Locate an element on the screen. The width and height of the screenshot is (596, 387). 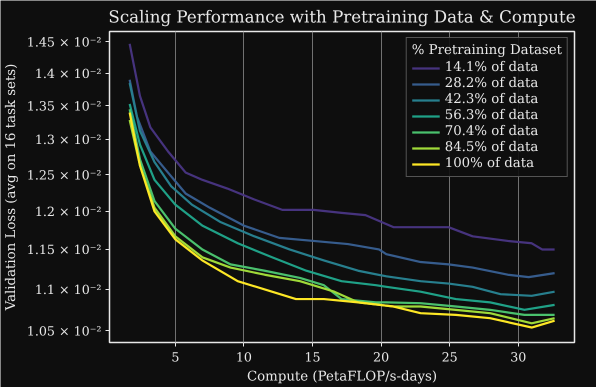
chart-title: Scaling Performance with Pretraining Data & Compute is located at coordinates (342, 17).